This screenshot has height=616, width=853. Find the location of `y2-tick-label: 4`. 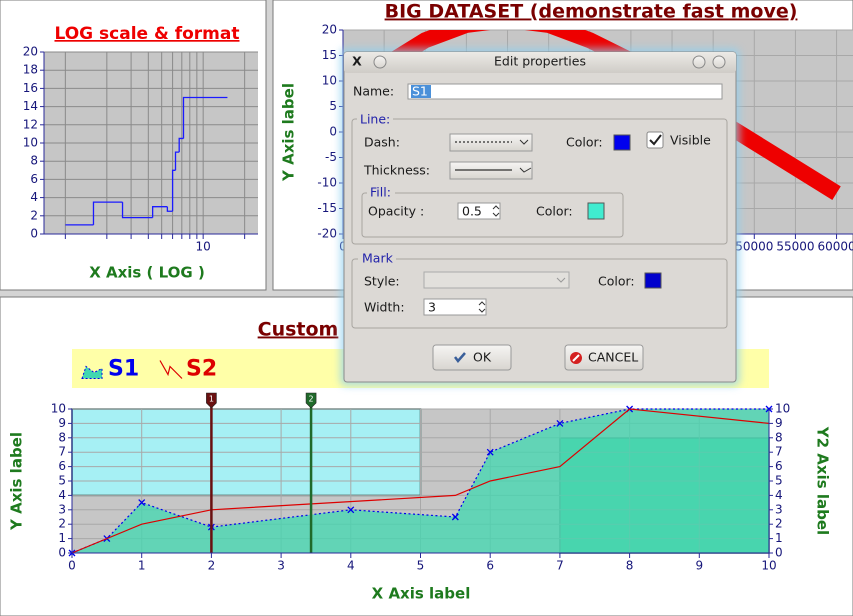

y2-tick-label: 4 is located at coordinates (779, 495).